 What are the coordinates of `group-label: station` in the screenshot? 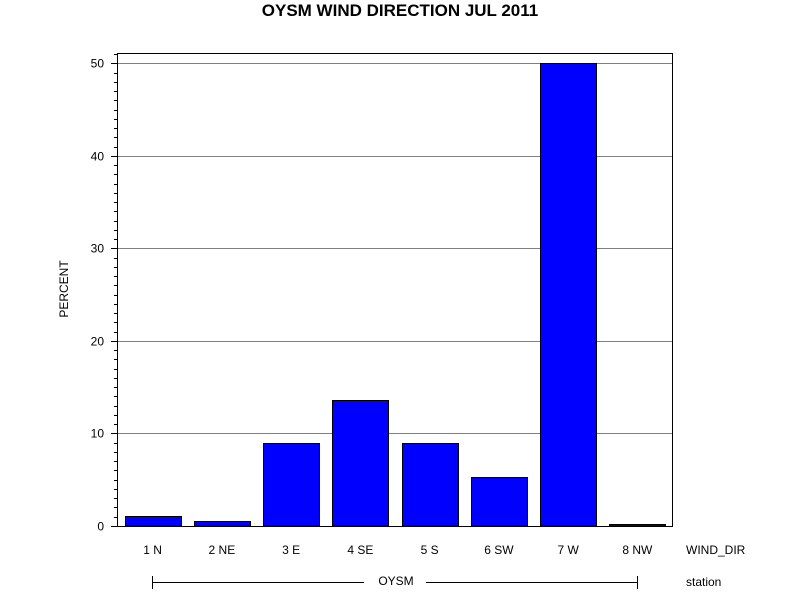 It's located at (703, 582).